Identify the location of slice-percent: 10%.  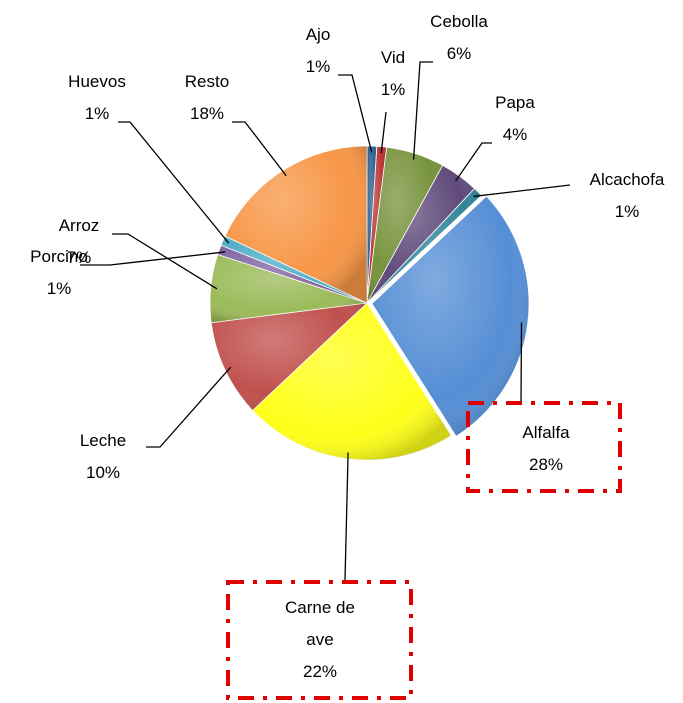
(103, 472).